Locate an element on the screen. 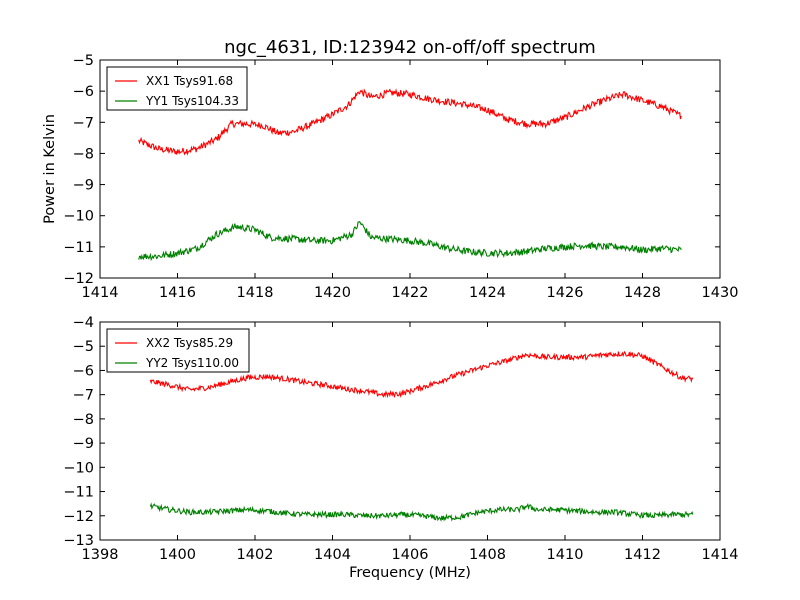  legend: XX1 Tsys91.68 YY1 Tsys104.33 is located at coordinates (177, 88).